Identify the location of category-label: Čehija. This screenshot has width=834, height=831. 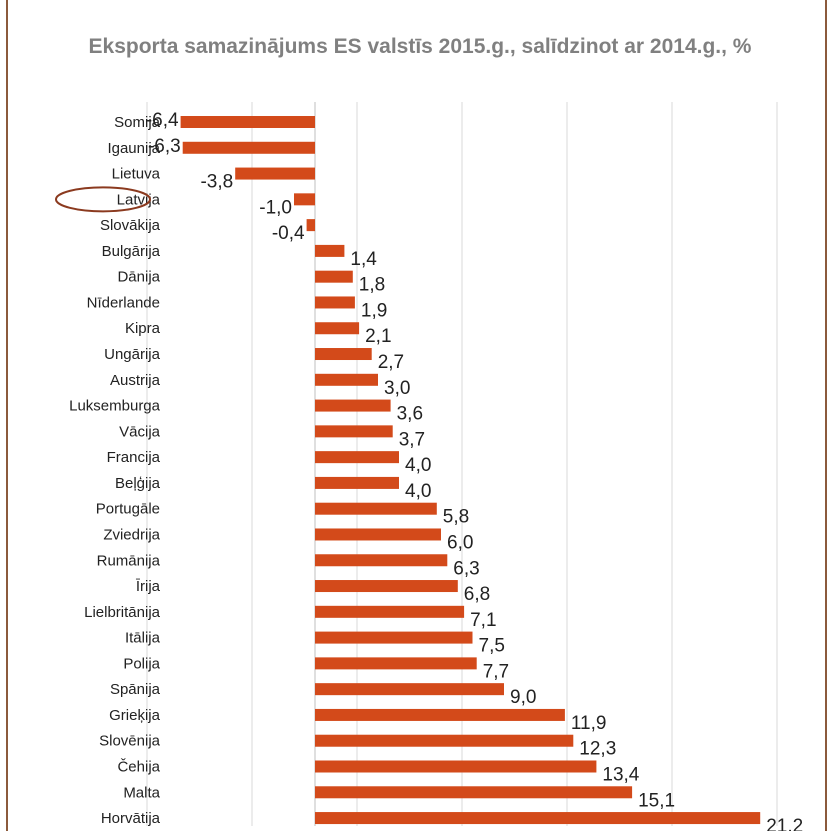
(138, 767).